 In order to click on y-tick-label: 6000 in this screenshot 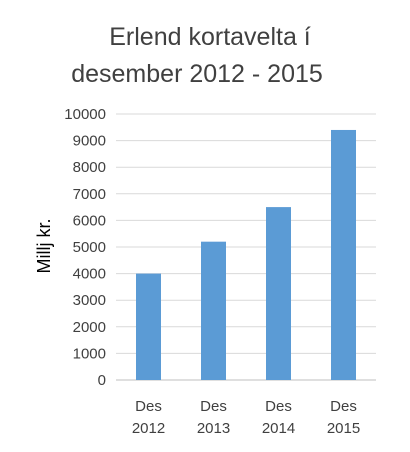, I will do `click(89, 220)`.